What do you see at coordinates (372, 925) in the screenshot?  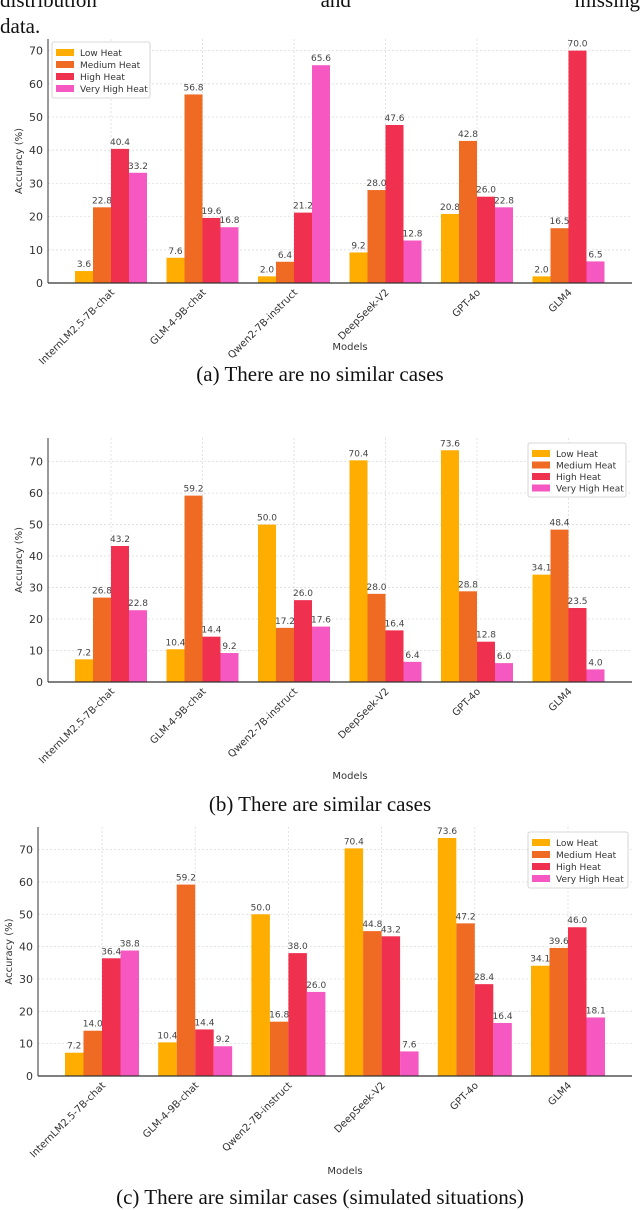 I see `data-label: 44.8` at bounding box center [372, 925].